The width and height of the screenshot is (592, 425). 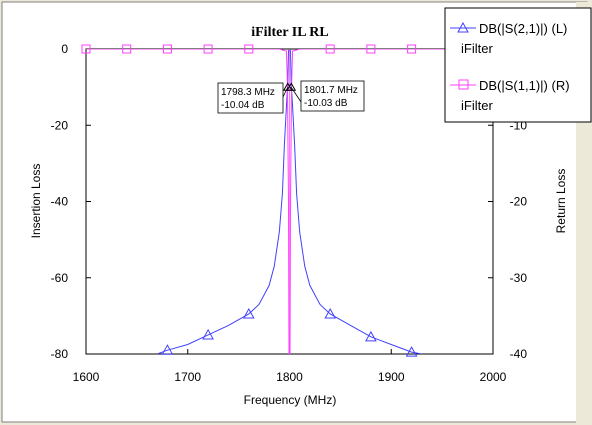 What do you see at coordinates (243, 105) in the screenshot?
I see `marker-value-0: -10.04 dB` at bounding box center [243, 105].